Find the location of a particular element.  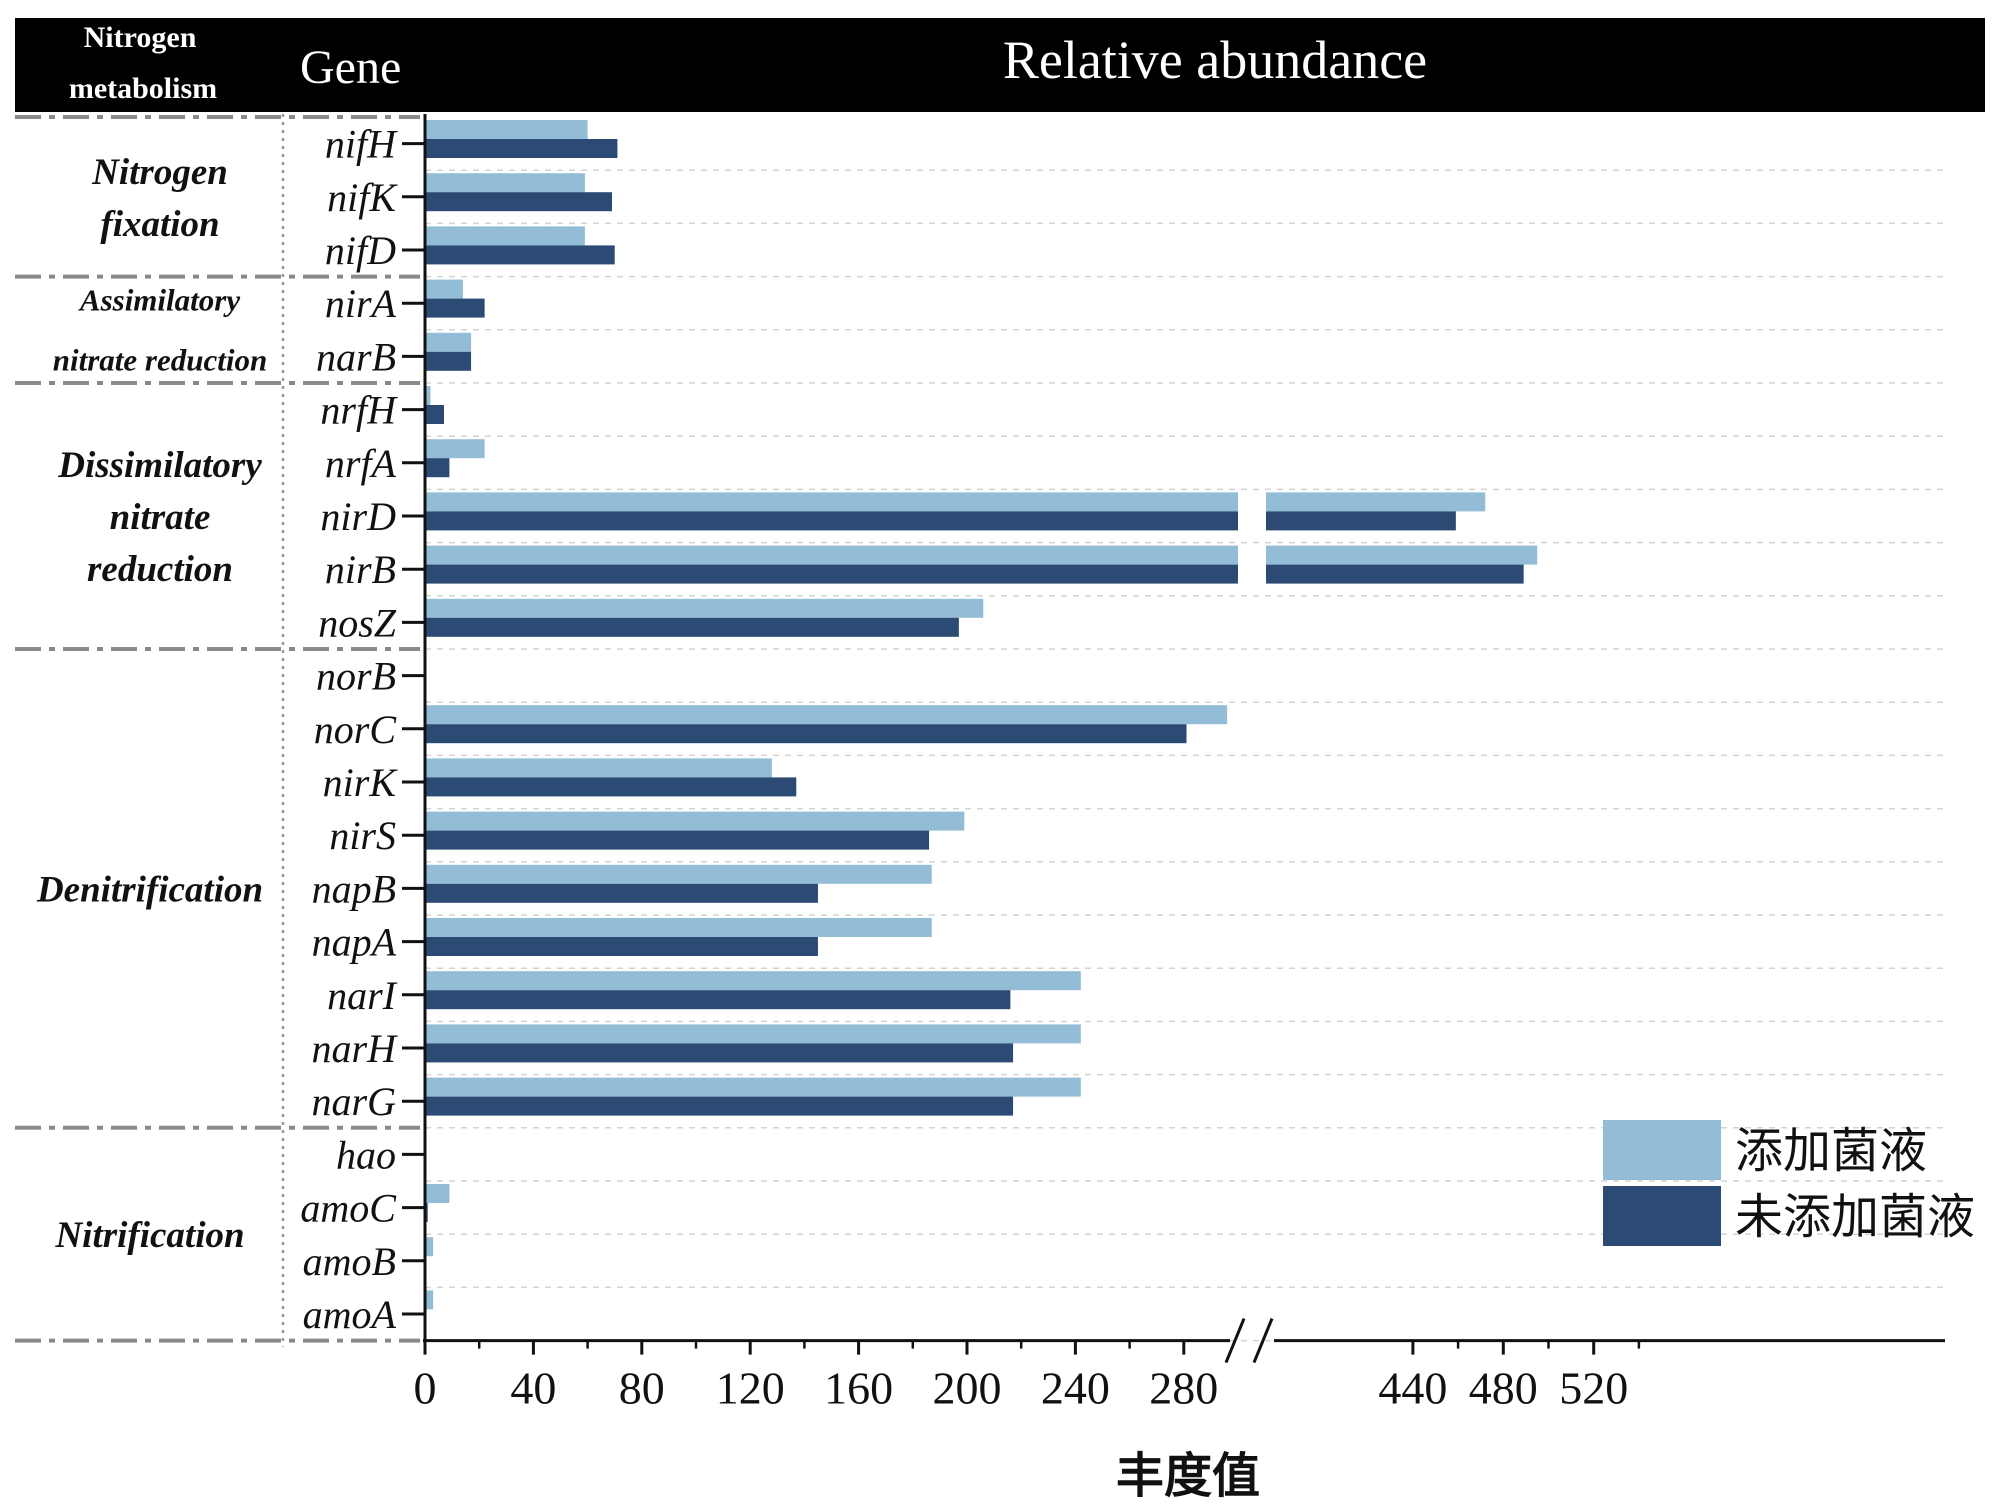

gene-label: narG is located at coordinates (354, 1101).